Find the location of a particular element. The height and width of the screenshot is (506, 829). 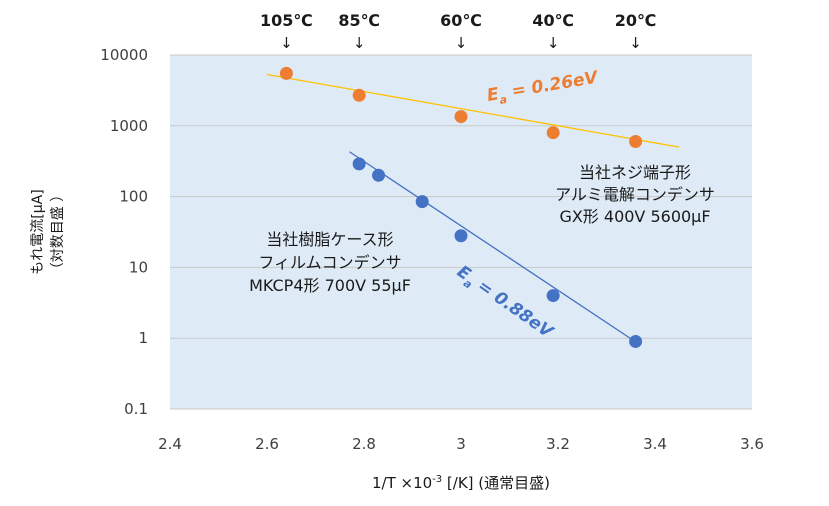

y-axis-label-line-2: （対数目盛 ） is located at coordinates (58, 232).